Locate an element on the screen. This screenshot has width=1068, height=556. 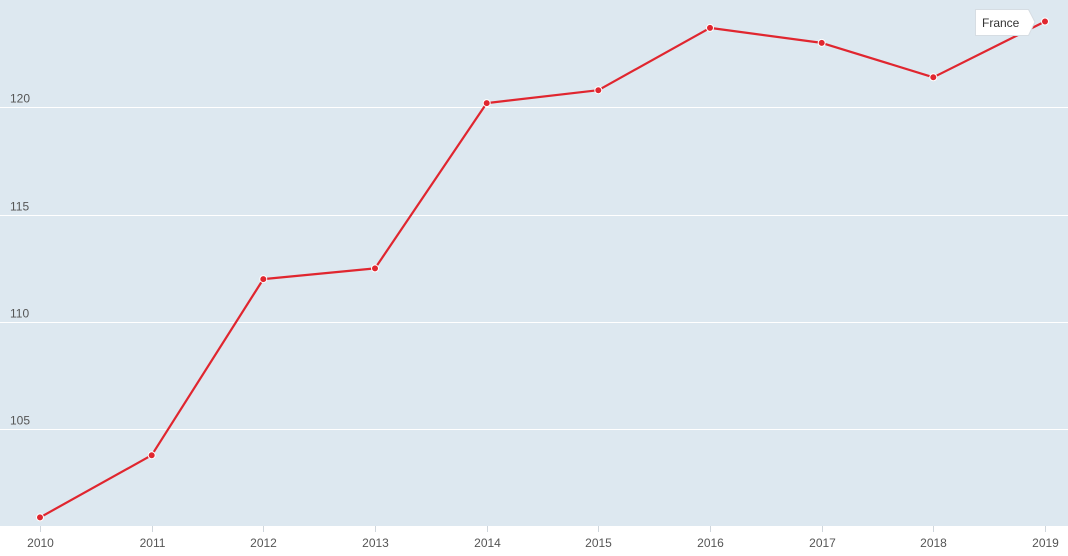
series-label-text: France is located at coordinates (1001, 23).